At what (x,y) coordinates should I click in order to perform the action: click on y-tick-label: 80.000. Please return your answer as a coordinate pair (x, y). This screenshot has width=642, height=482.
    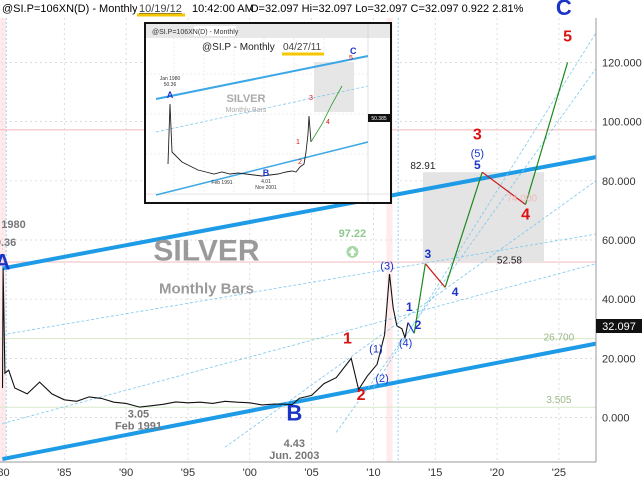
    Looking at the image, I should click on (619, 182).